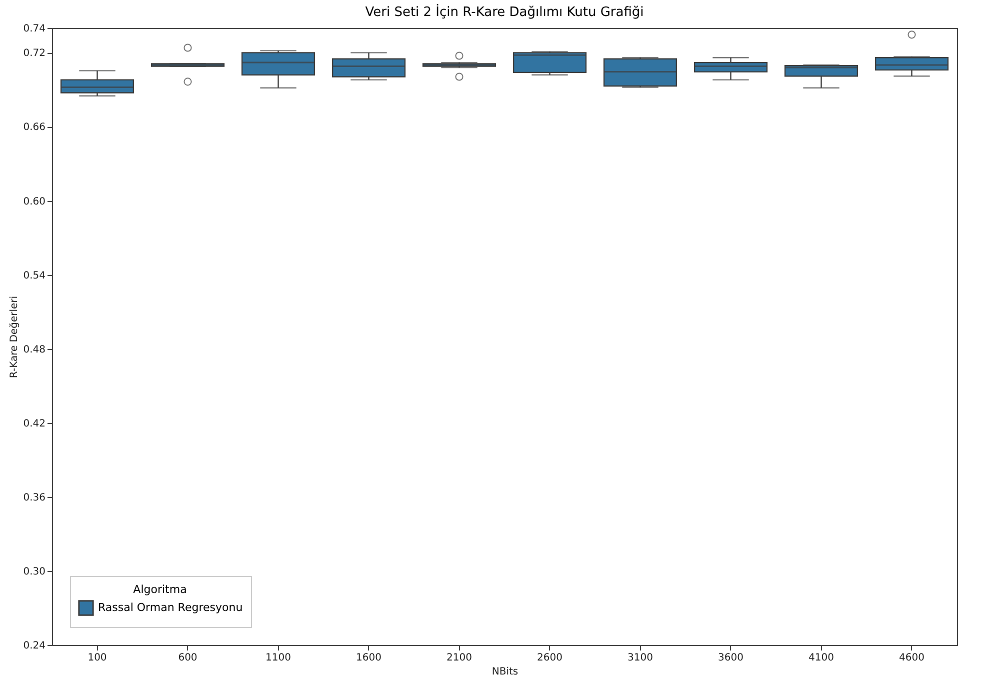 Image resolution: width=998 pixels, height=698 pixels. I want to click on y-tick-label: 0.48, so click(34, 350).